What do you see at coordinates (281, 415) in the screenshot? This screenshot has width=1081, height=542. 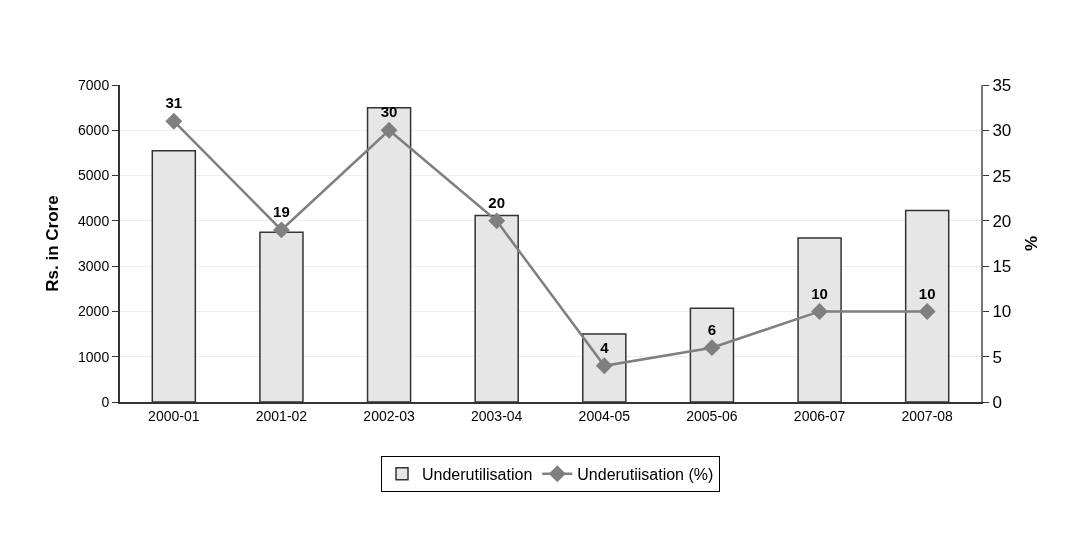 I see `x-tick-label: 2001-02` at bounding box center [281, 415].